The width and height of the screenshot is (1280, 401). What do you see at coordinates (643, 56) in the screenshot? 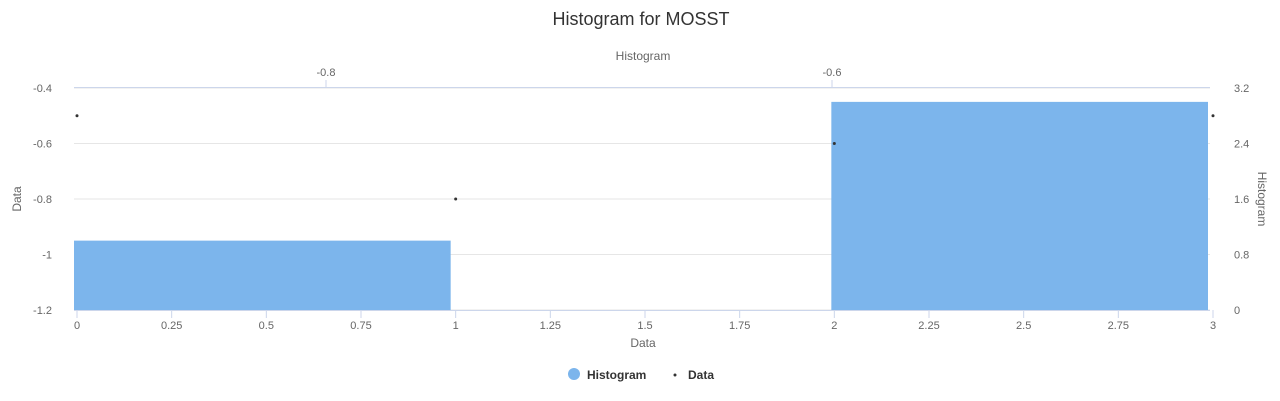
I see `x-top-axis-title: Histogram` at bounding box center [643, 56].